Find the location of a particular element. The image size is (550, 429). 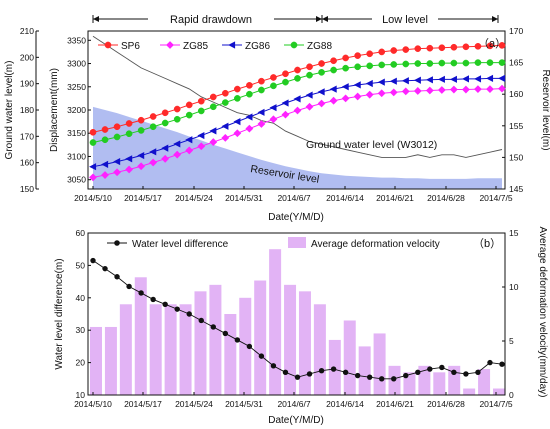

x-tick-label-b: 2014/5/17 is located at coordinates (143, 404).